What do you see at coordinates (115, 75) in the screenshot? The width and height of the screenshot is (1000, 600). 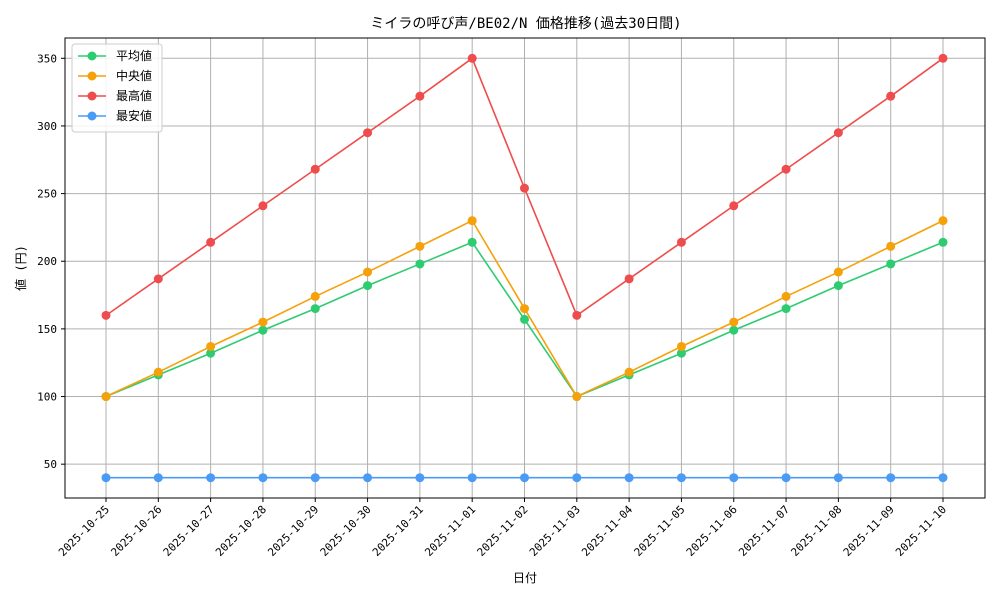 I see `legend-item: 中央値` at bounding box center [115, 75].